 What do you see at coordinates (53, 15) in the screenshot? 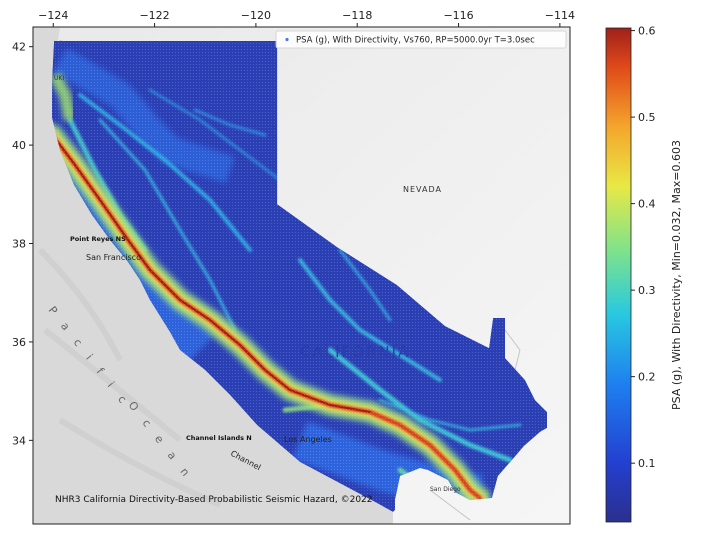
I see `x-tick-label: −124` at bounding box center [53, 15].